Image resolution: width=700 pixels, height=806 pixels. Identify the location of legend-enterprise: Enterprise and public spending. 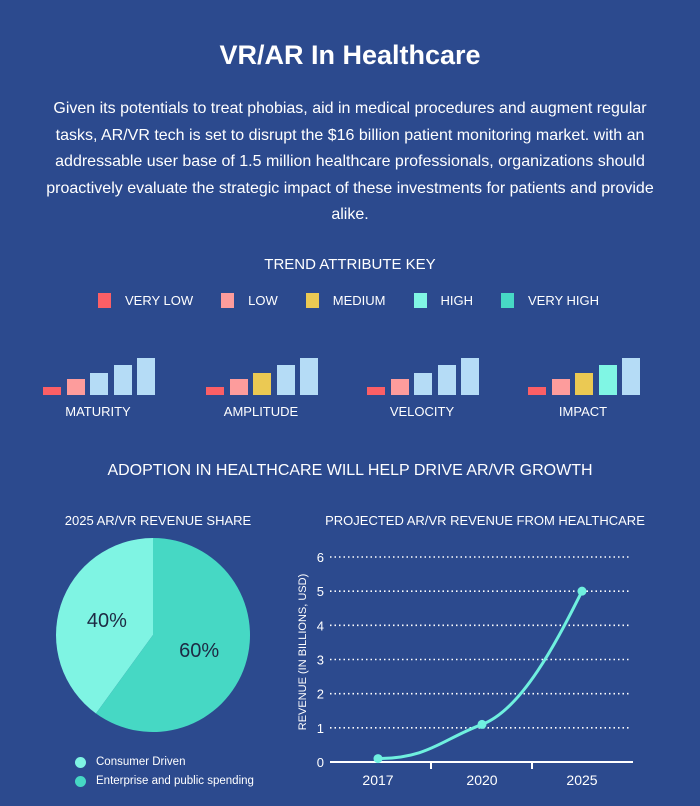
(164, 781).